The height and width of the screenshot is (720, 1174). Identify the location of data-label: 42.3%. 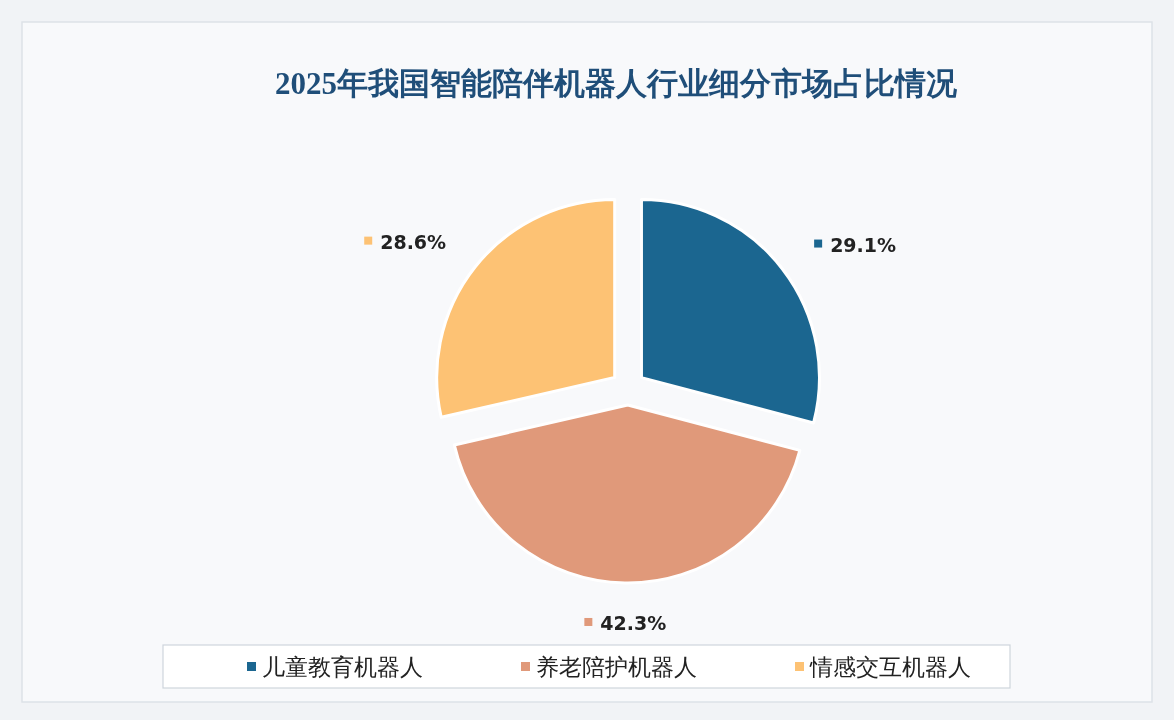
(633, 622).